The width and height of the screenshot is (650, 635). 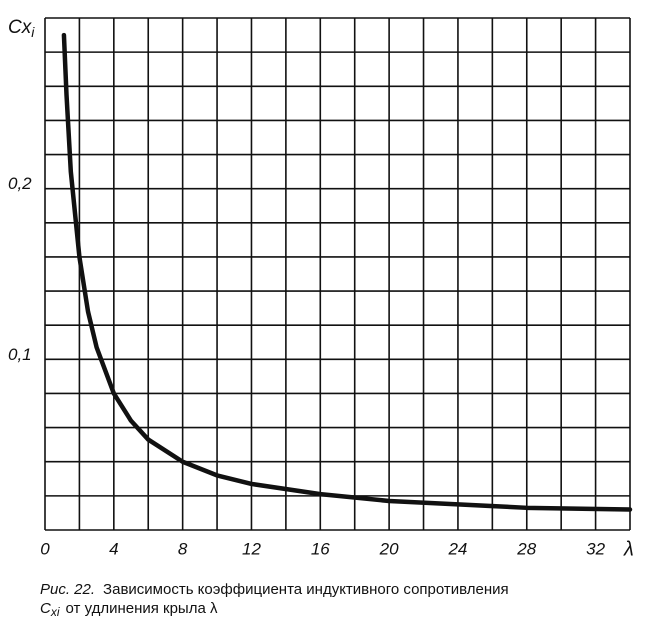 I want to click on x-tick-label: 28, so click(x=526, y=548).